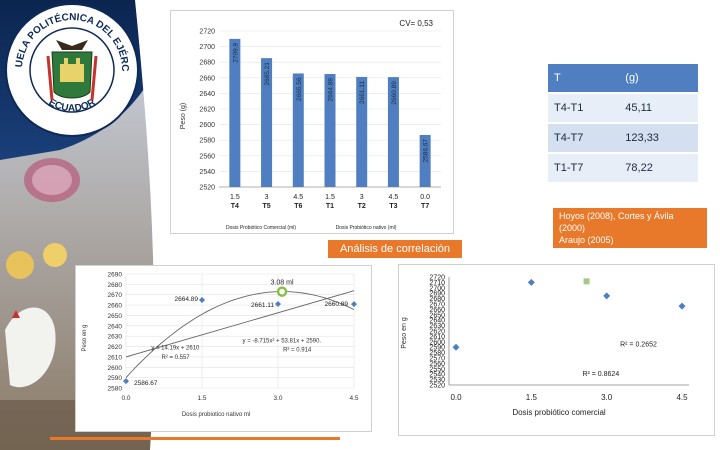 The width and height of the screenshot is (720, 450). What do you see at coordinates (183, 116) in the screenshot?
I see `y-axis-title: Peso (g)` at bounding box center [183, 116].